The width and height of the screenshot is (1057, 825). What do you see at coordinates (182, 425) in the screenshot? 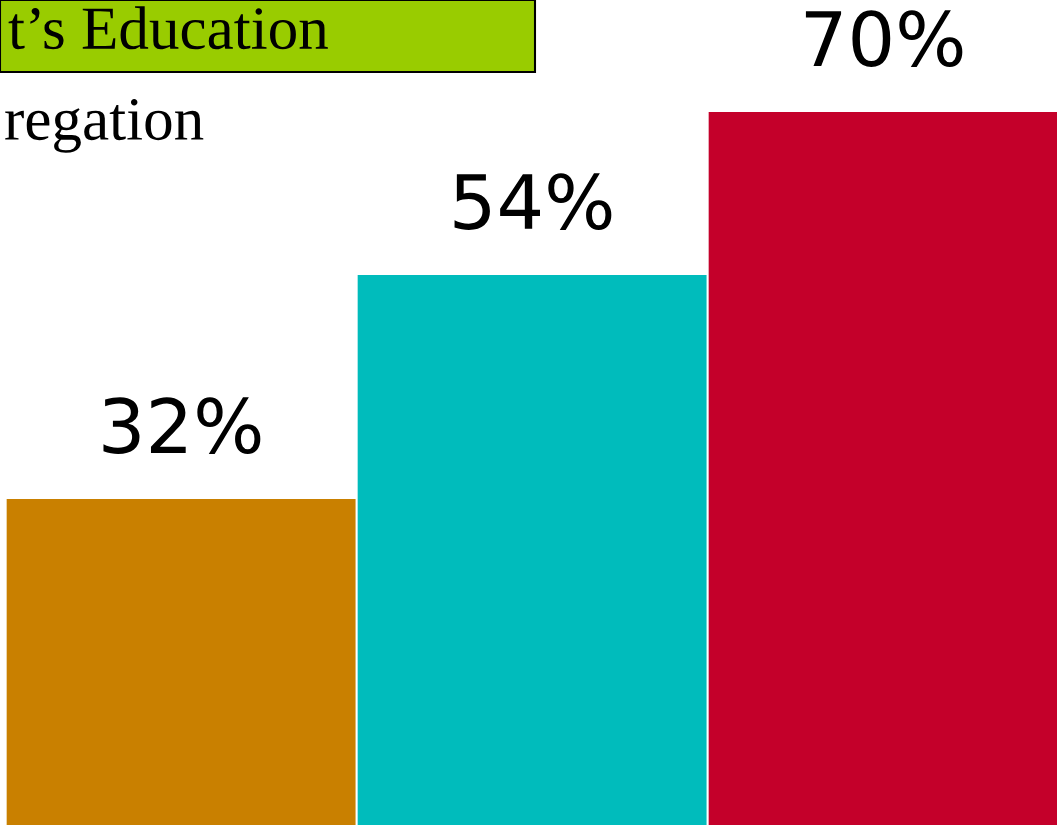
I see `data-label: 32%` at bounding box center [182, 425].